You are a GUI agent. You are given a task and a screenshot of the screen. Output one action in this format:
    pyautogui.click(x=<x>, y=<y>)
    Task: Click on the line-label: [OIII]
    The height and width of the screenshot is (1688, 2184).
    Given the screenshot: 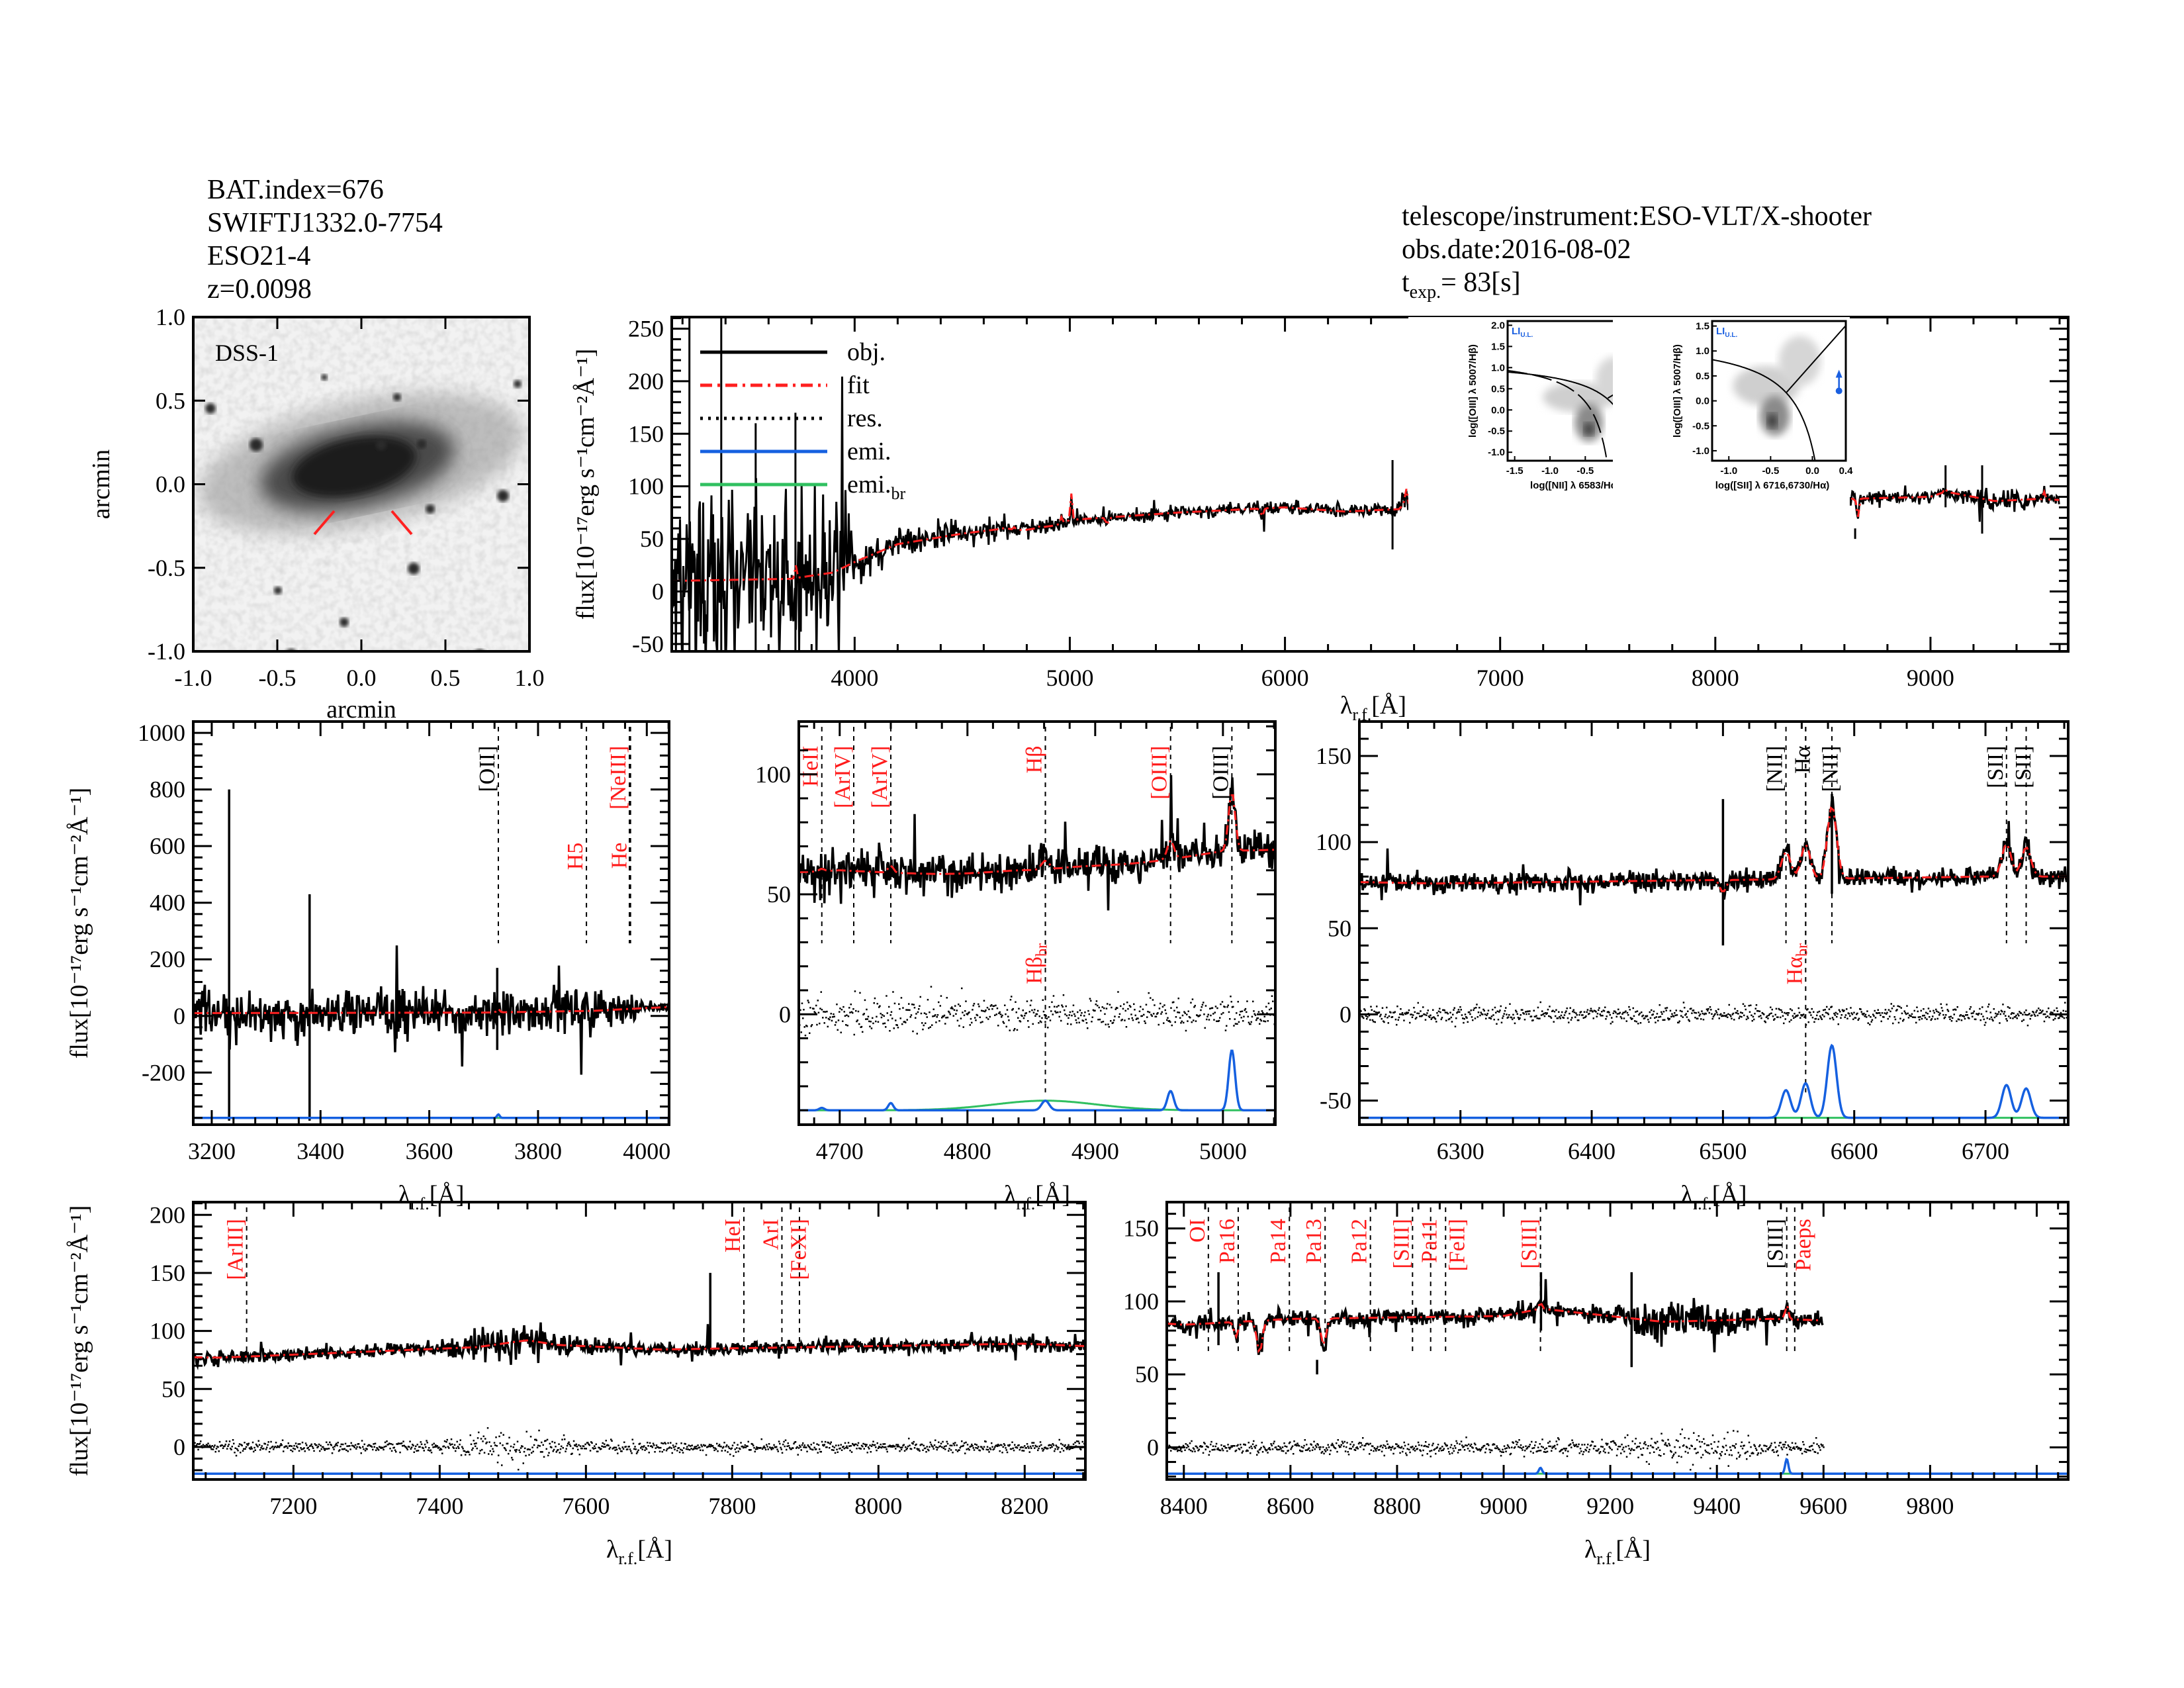 What is the action you would take?
    pyautogui.click(x=1160, y=773)
    